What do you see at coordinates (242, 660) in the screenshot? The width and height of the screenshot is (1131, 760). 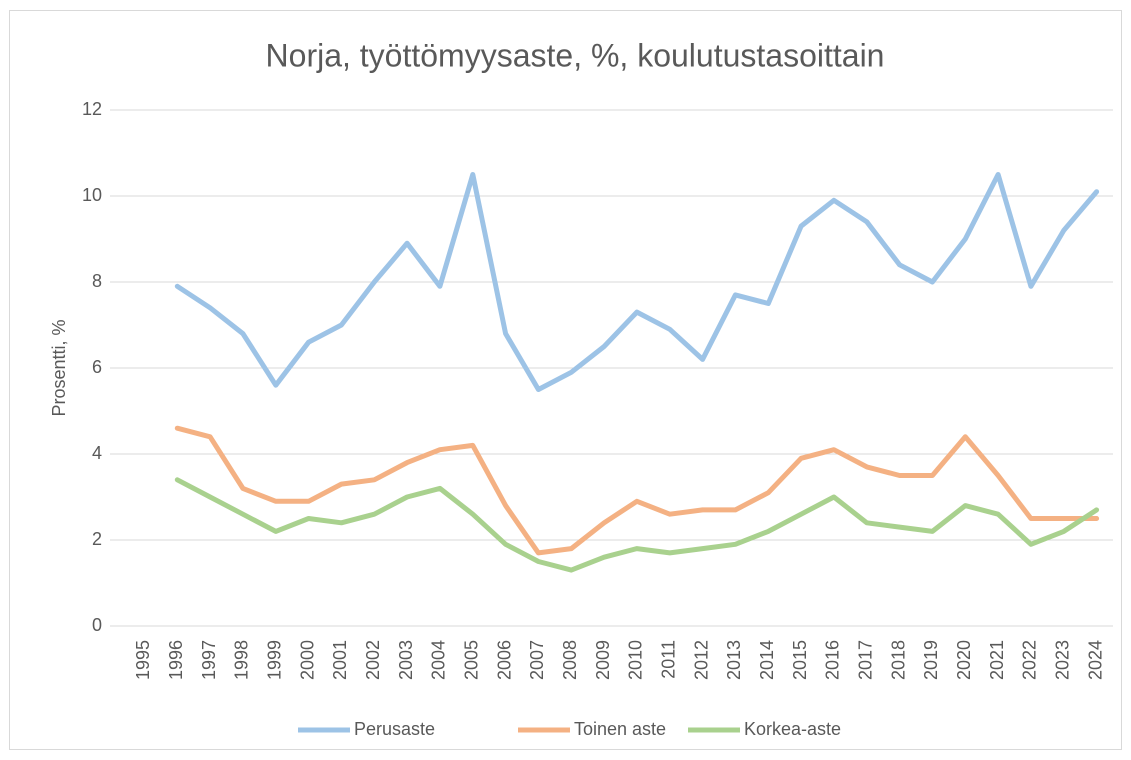 I see `x-tick-label: 1998` at bounding box center [242, 660].